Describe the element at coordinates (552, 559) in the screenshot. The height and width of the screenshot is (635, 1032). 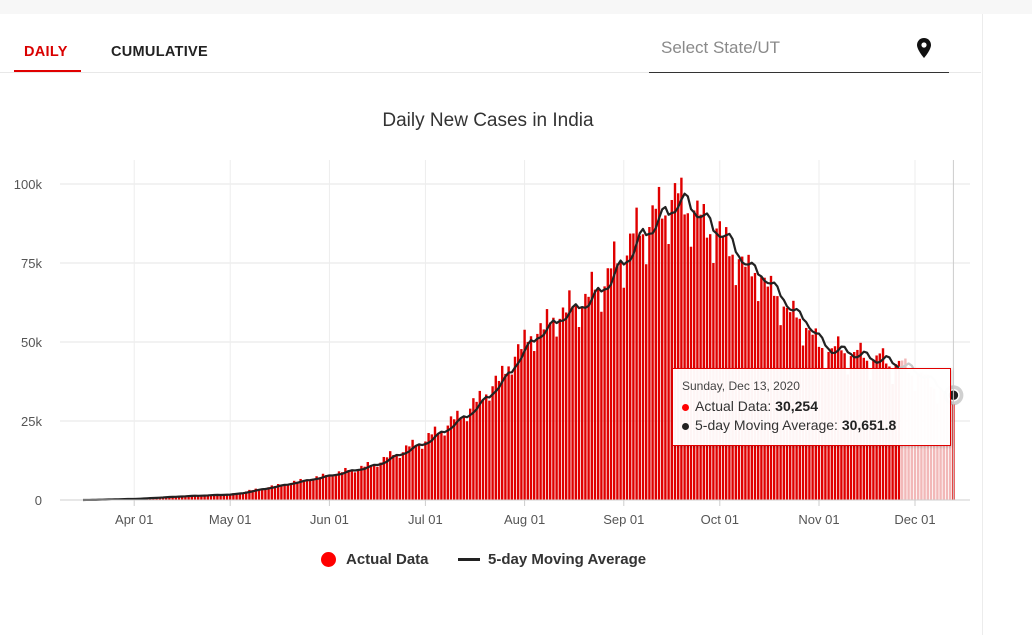
I see `legend-moving-average: 5-day Moving Average` at that location.